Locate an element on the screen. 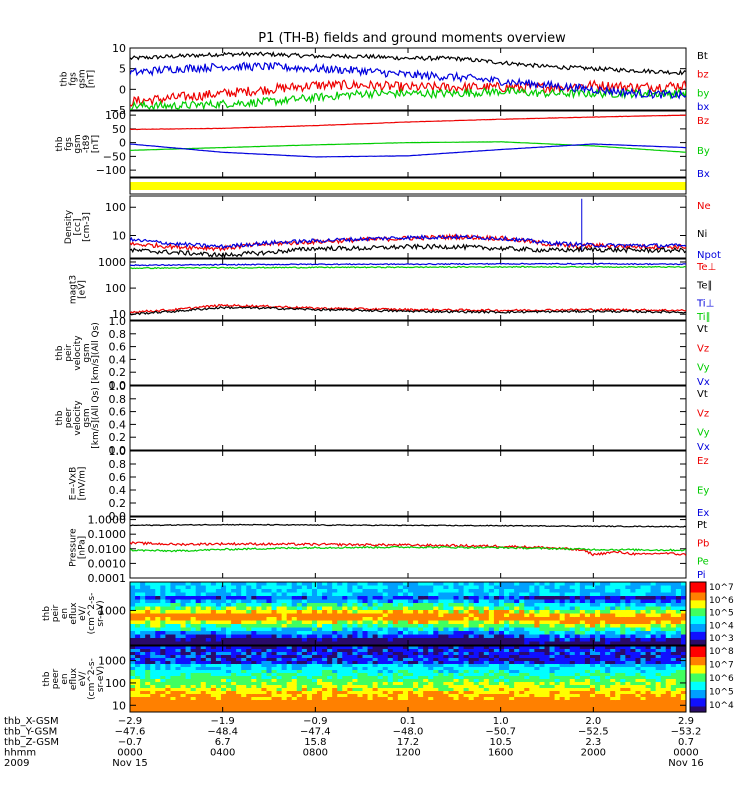 The height and width of the screenshot is (800, 750). y-tick-label: 10 is located at coordinates (119, 705).